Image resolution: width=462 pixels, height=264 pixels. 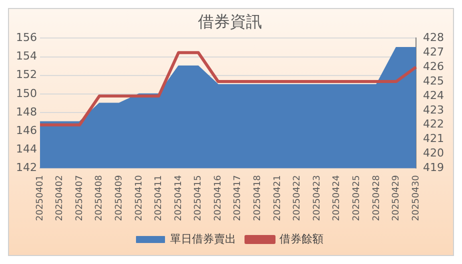 I want to click on x-tick-label: 20250429, so click(x=397, y=198).